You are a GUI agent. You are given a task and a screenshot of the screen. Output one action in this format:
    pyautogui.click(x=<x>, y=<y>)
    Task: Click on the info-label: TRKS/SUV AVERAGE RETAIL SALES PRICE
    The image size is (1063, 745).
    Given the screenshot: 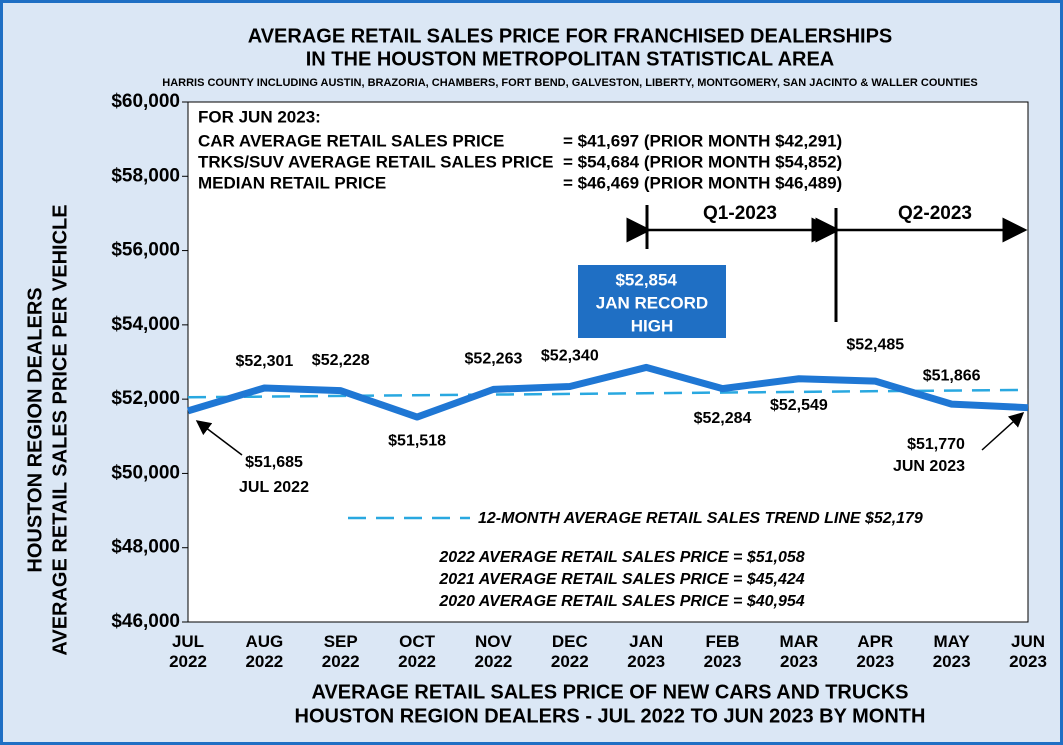 What is the action you would take?
    pyautogui.click(x=375, y=161)
    